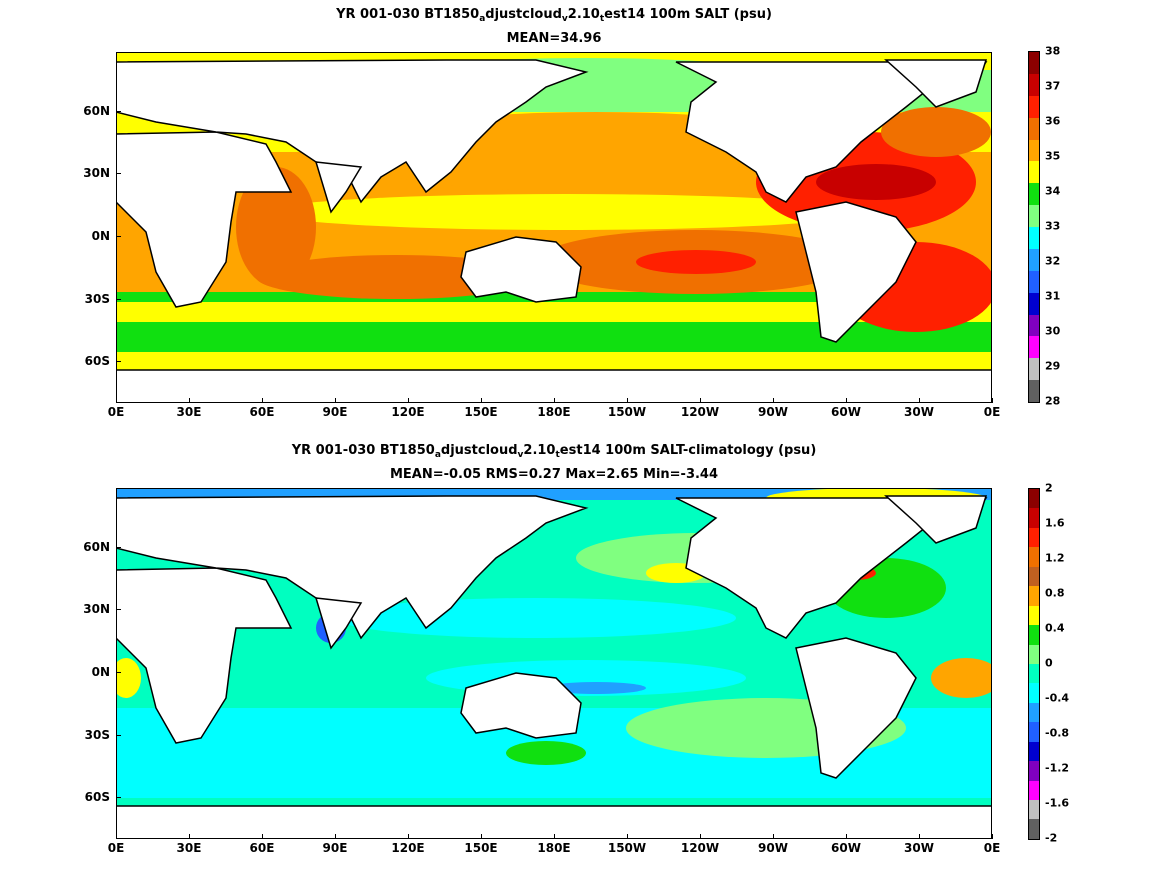  I want to click on colorbar-label: 29, so click(1053, 366).